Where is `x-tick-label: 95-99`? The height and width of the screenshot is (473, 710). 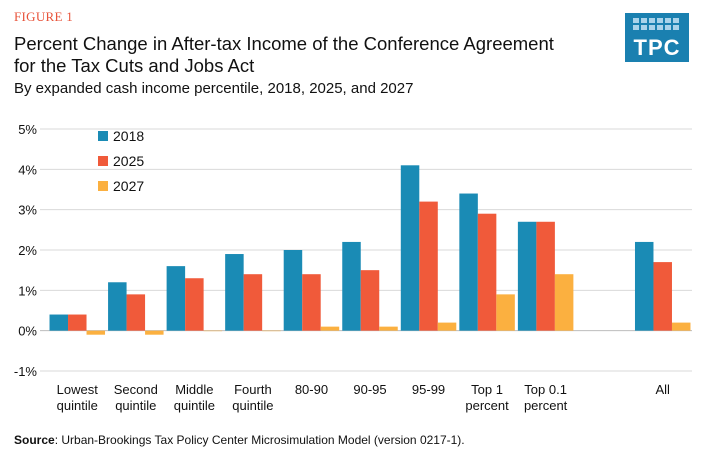
x-tick-label: 95-99 is located at coordinates (428, 389).